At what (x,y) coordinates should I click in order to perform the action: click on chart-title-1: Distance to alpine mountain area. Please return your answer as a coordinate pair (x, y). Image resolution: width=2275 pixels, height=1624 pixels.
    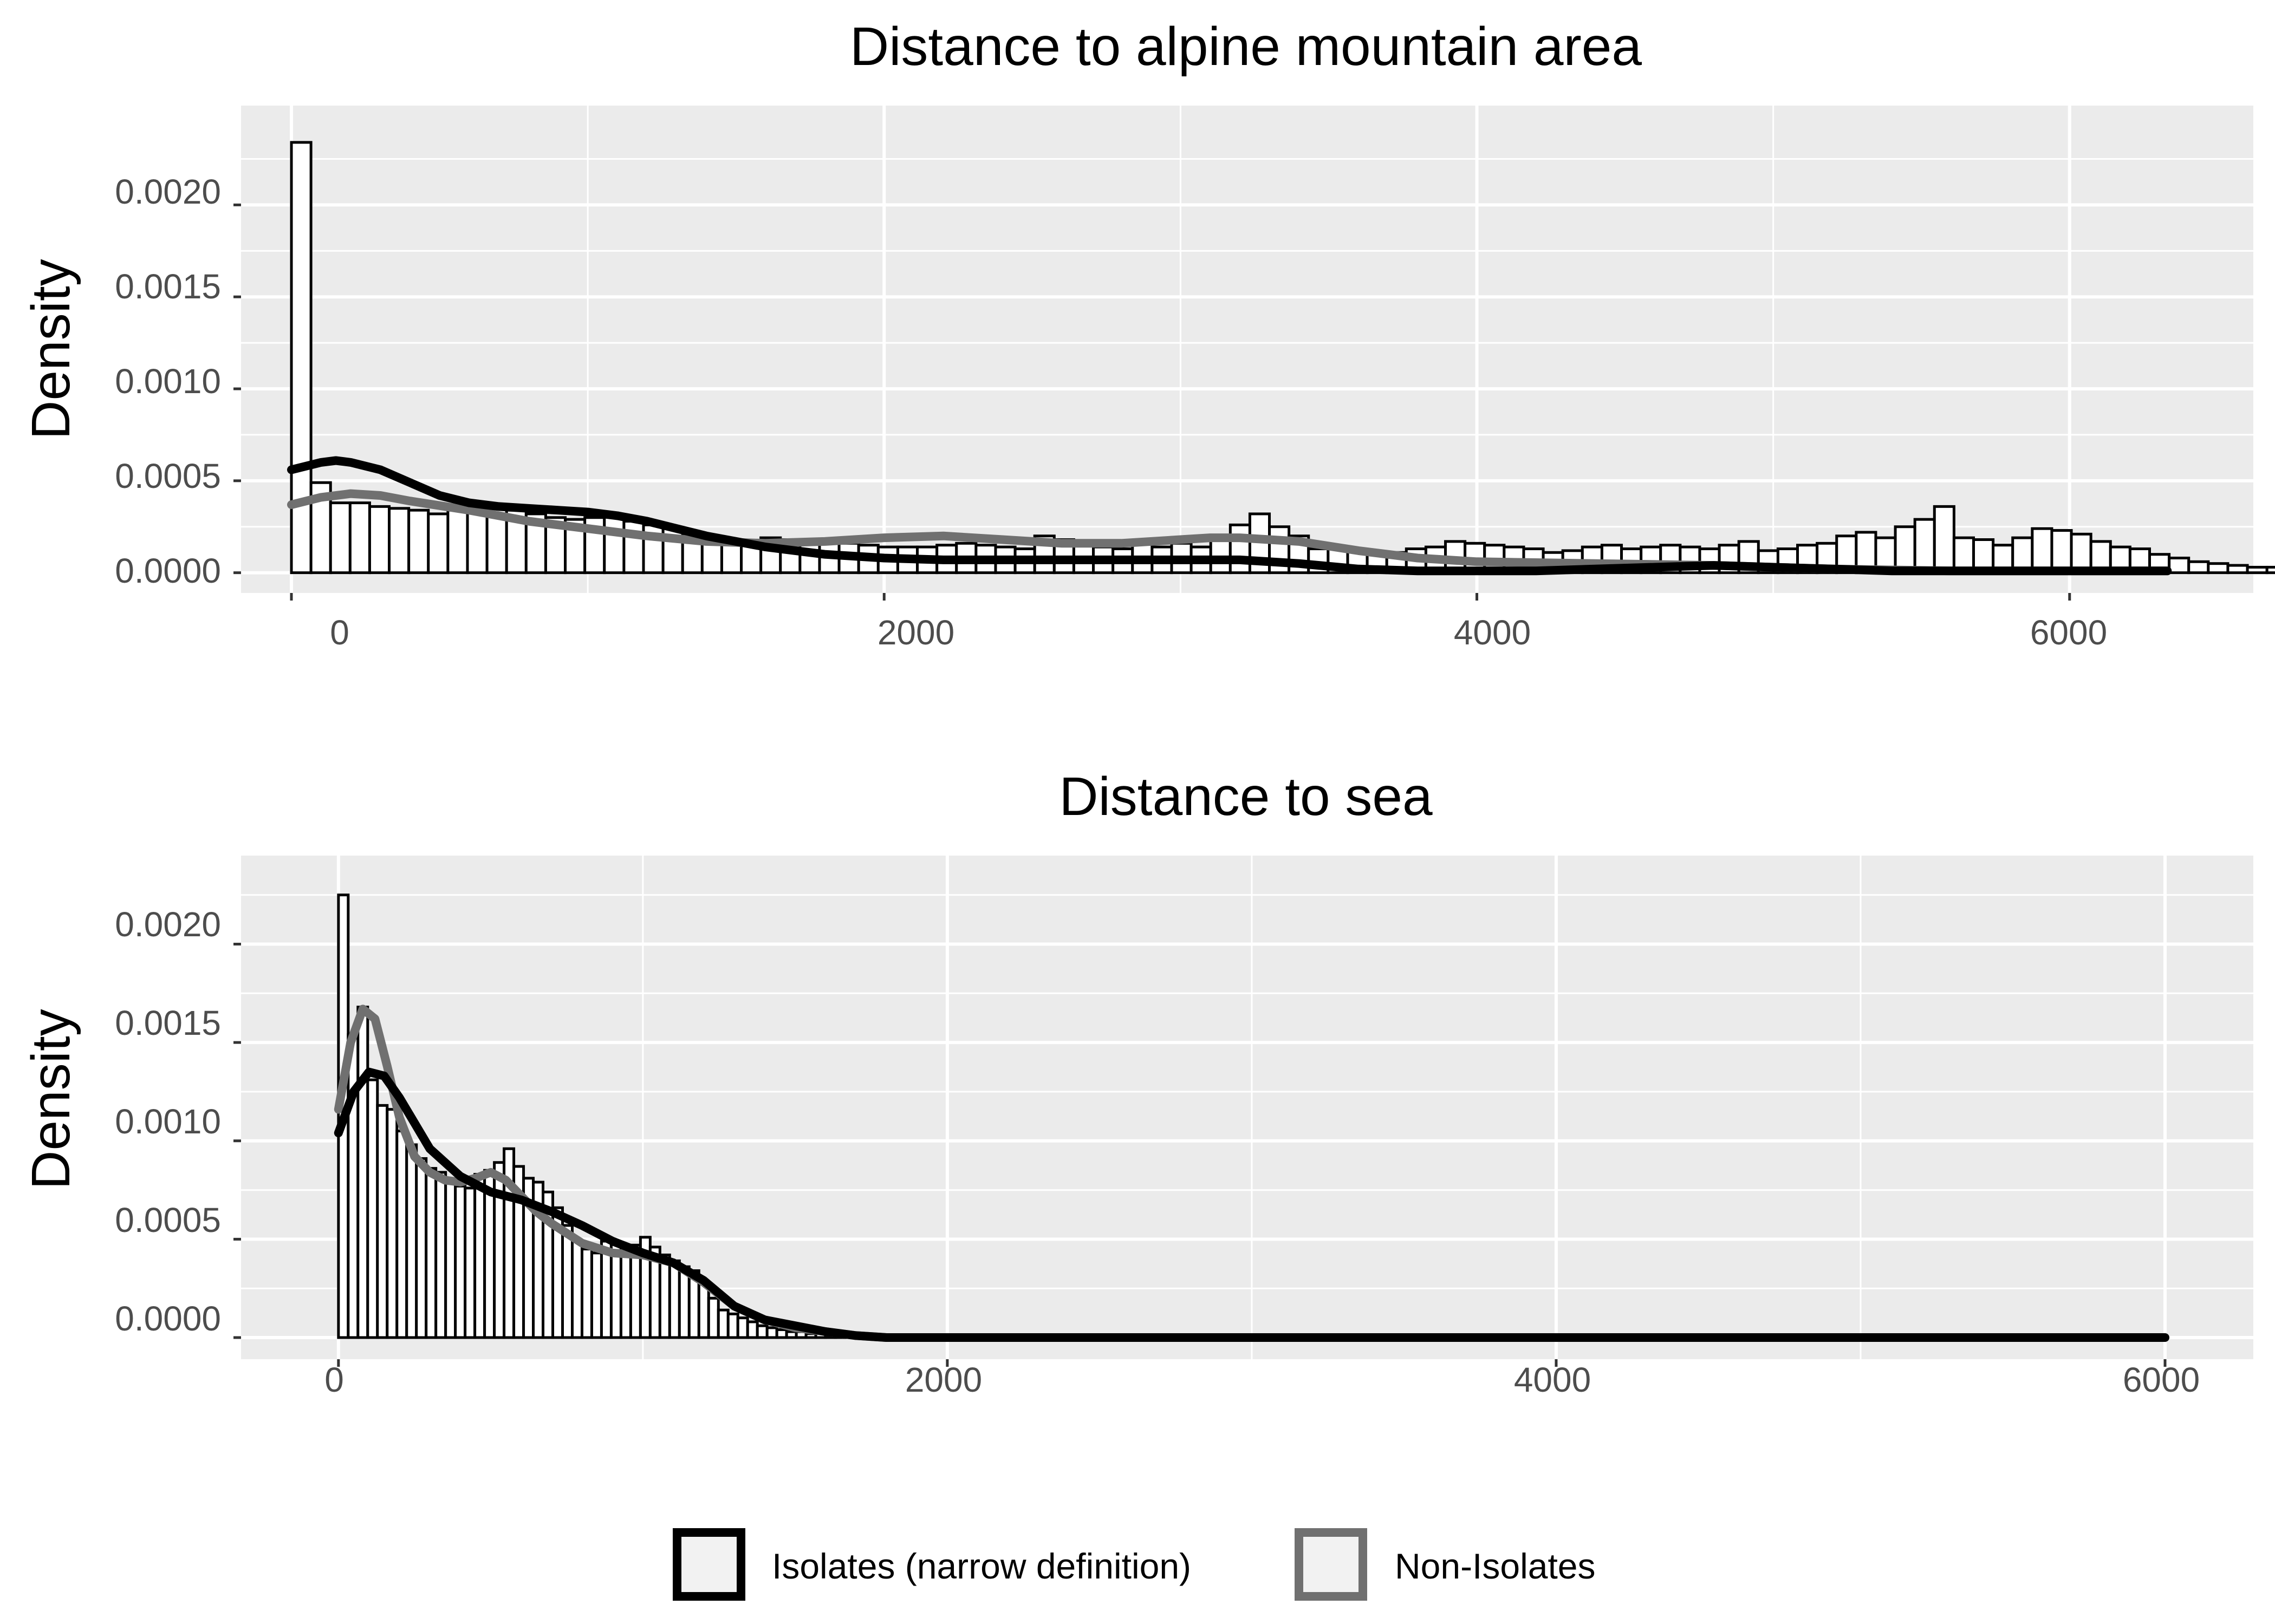
    Looking at the image, I should click on (1246, 46).